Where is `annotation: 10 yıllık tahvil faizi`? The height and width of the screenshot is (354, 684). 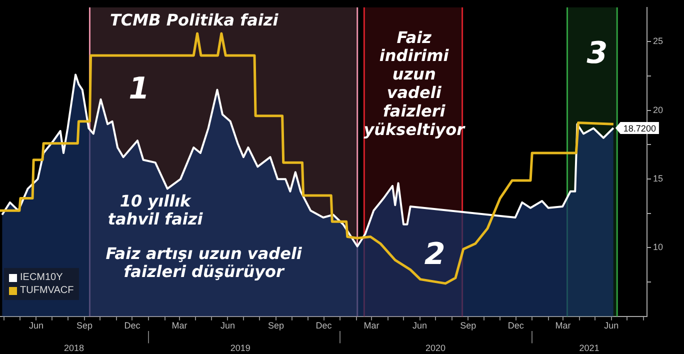 annotation: 10 yıllık tahvil faizi is located at coordinates (156, 210).